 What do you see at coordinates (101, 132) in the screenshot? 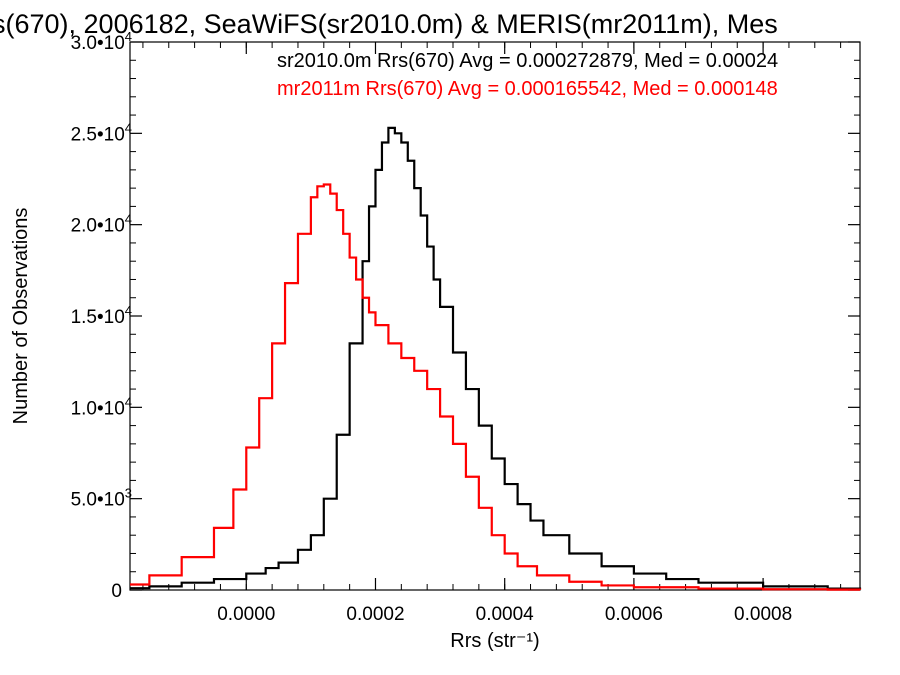
I see `y-tick-label-5: 2.5•104` at bounding box center [101, 132].